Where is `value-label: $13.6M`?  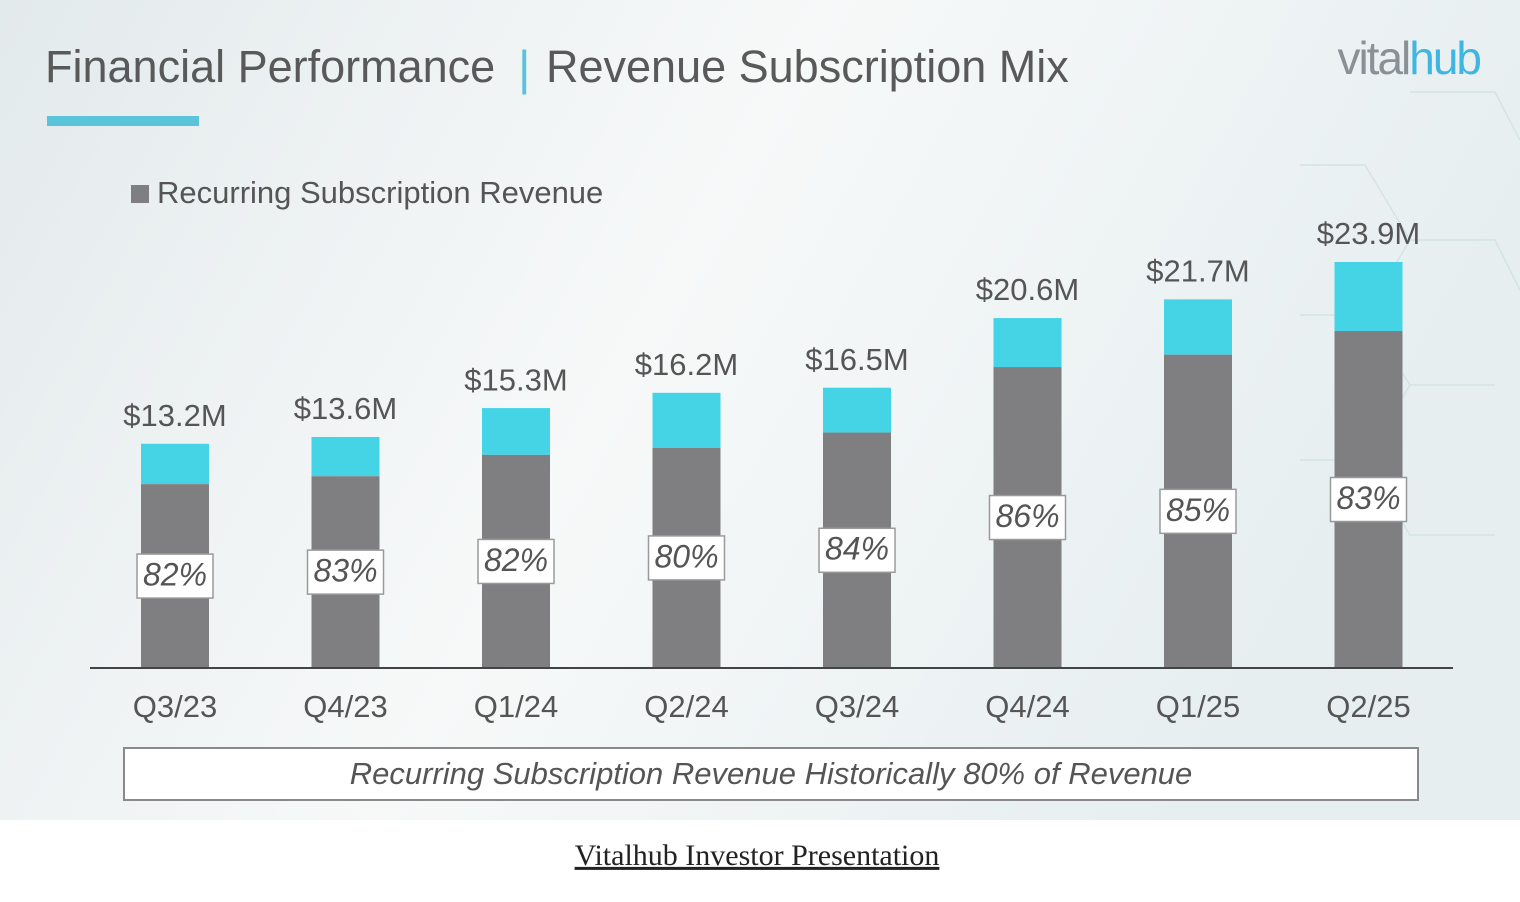
value-label: $13.6M is located at coordinates (345, 408).